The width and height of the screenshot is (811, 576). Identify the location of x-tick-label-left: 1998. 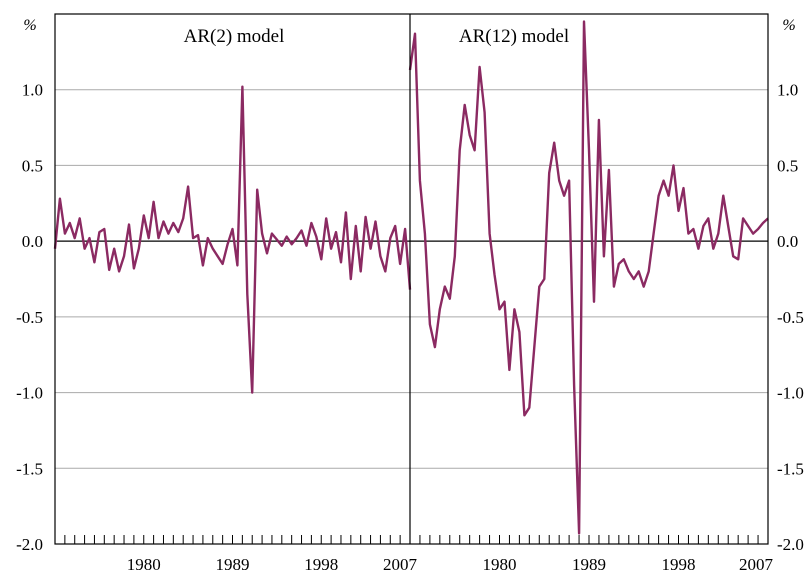
(321, 564).